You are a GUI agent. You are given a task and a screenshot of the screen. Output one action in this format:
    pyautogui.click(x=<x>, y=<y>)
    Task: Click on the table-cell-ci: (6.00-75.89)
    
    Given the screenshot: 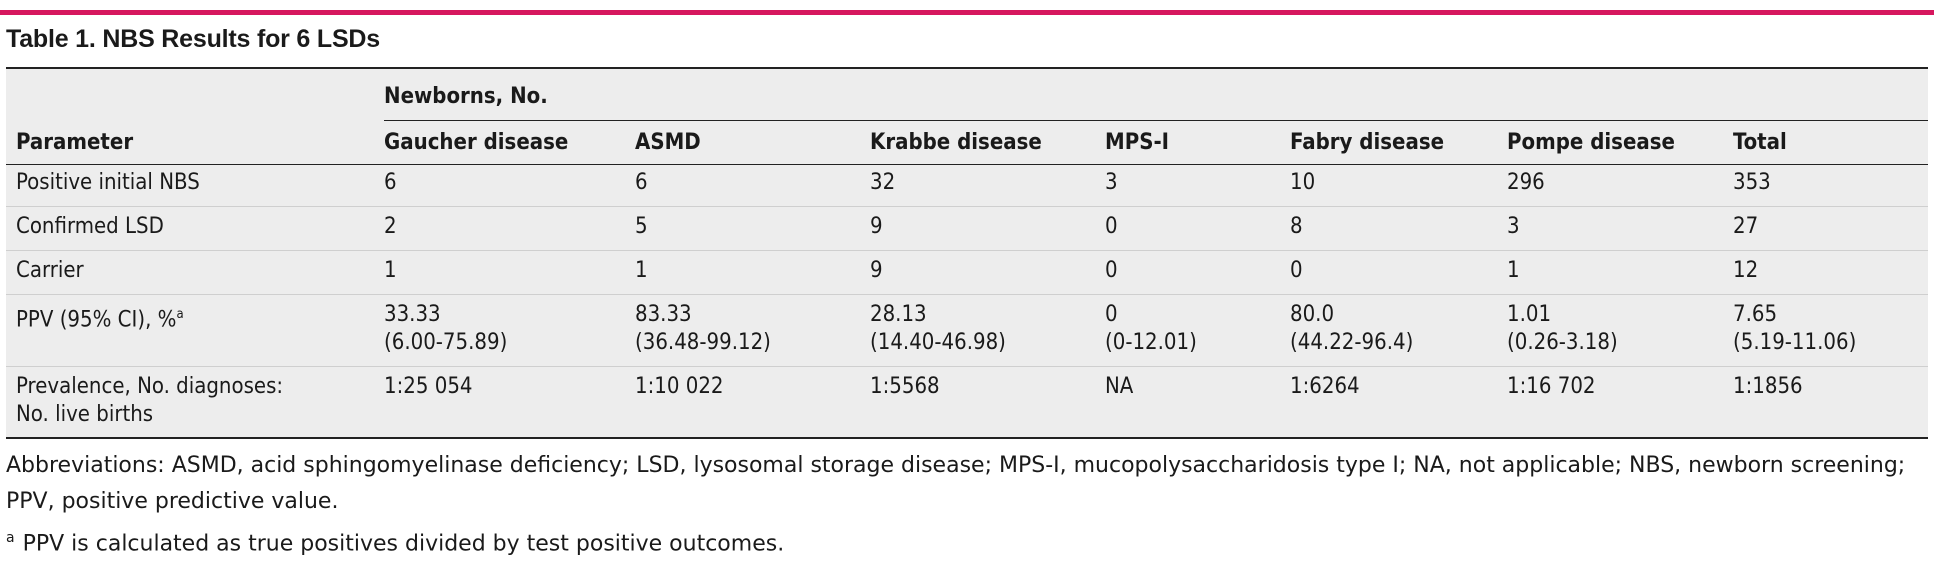 What is the action you would take?
    pyautogui.click(x=446, y=342)
    